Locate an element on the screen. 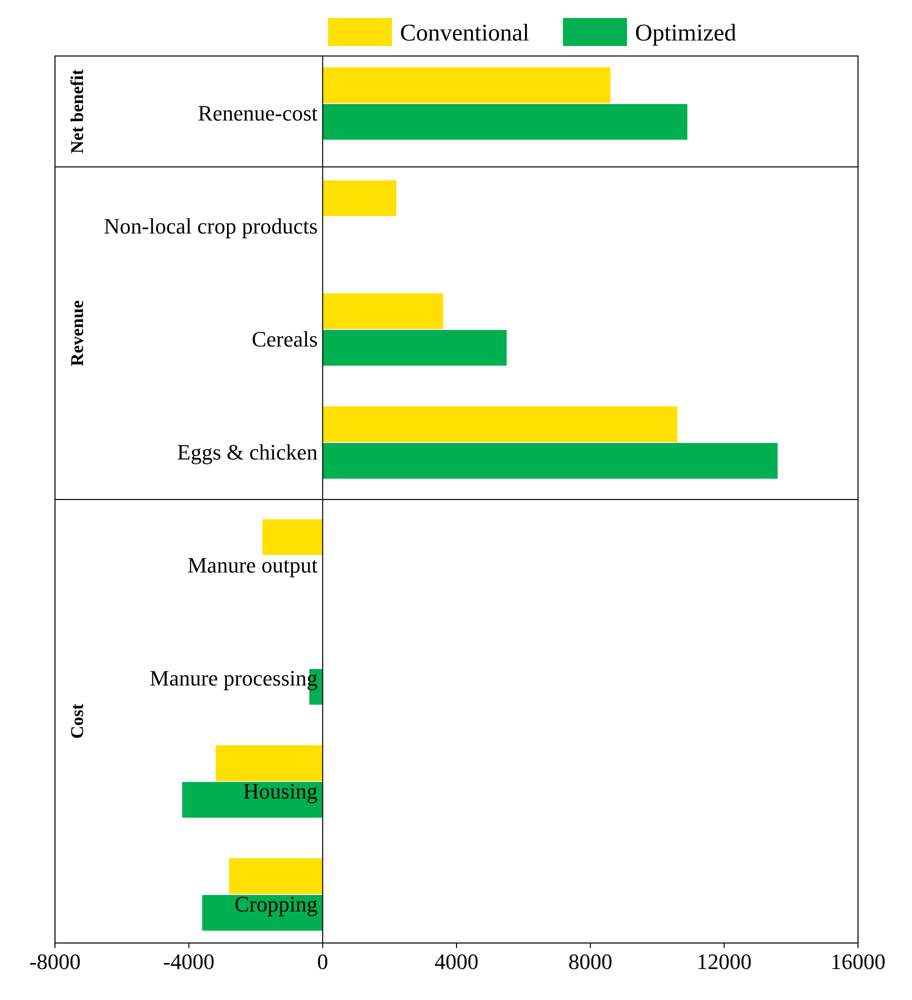 The width and height of the screenshot is (912, 1000). x-tick-label: -4000 is located at coordinates (188, 961).